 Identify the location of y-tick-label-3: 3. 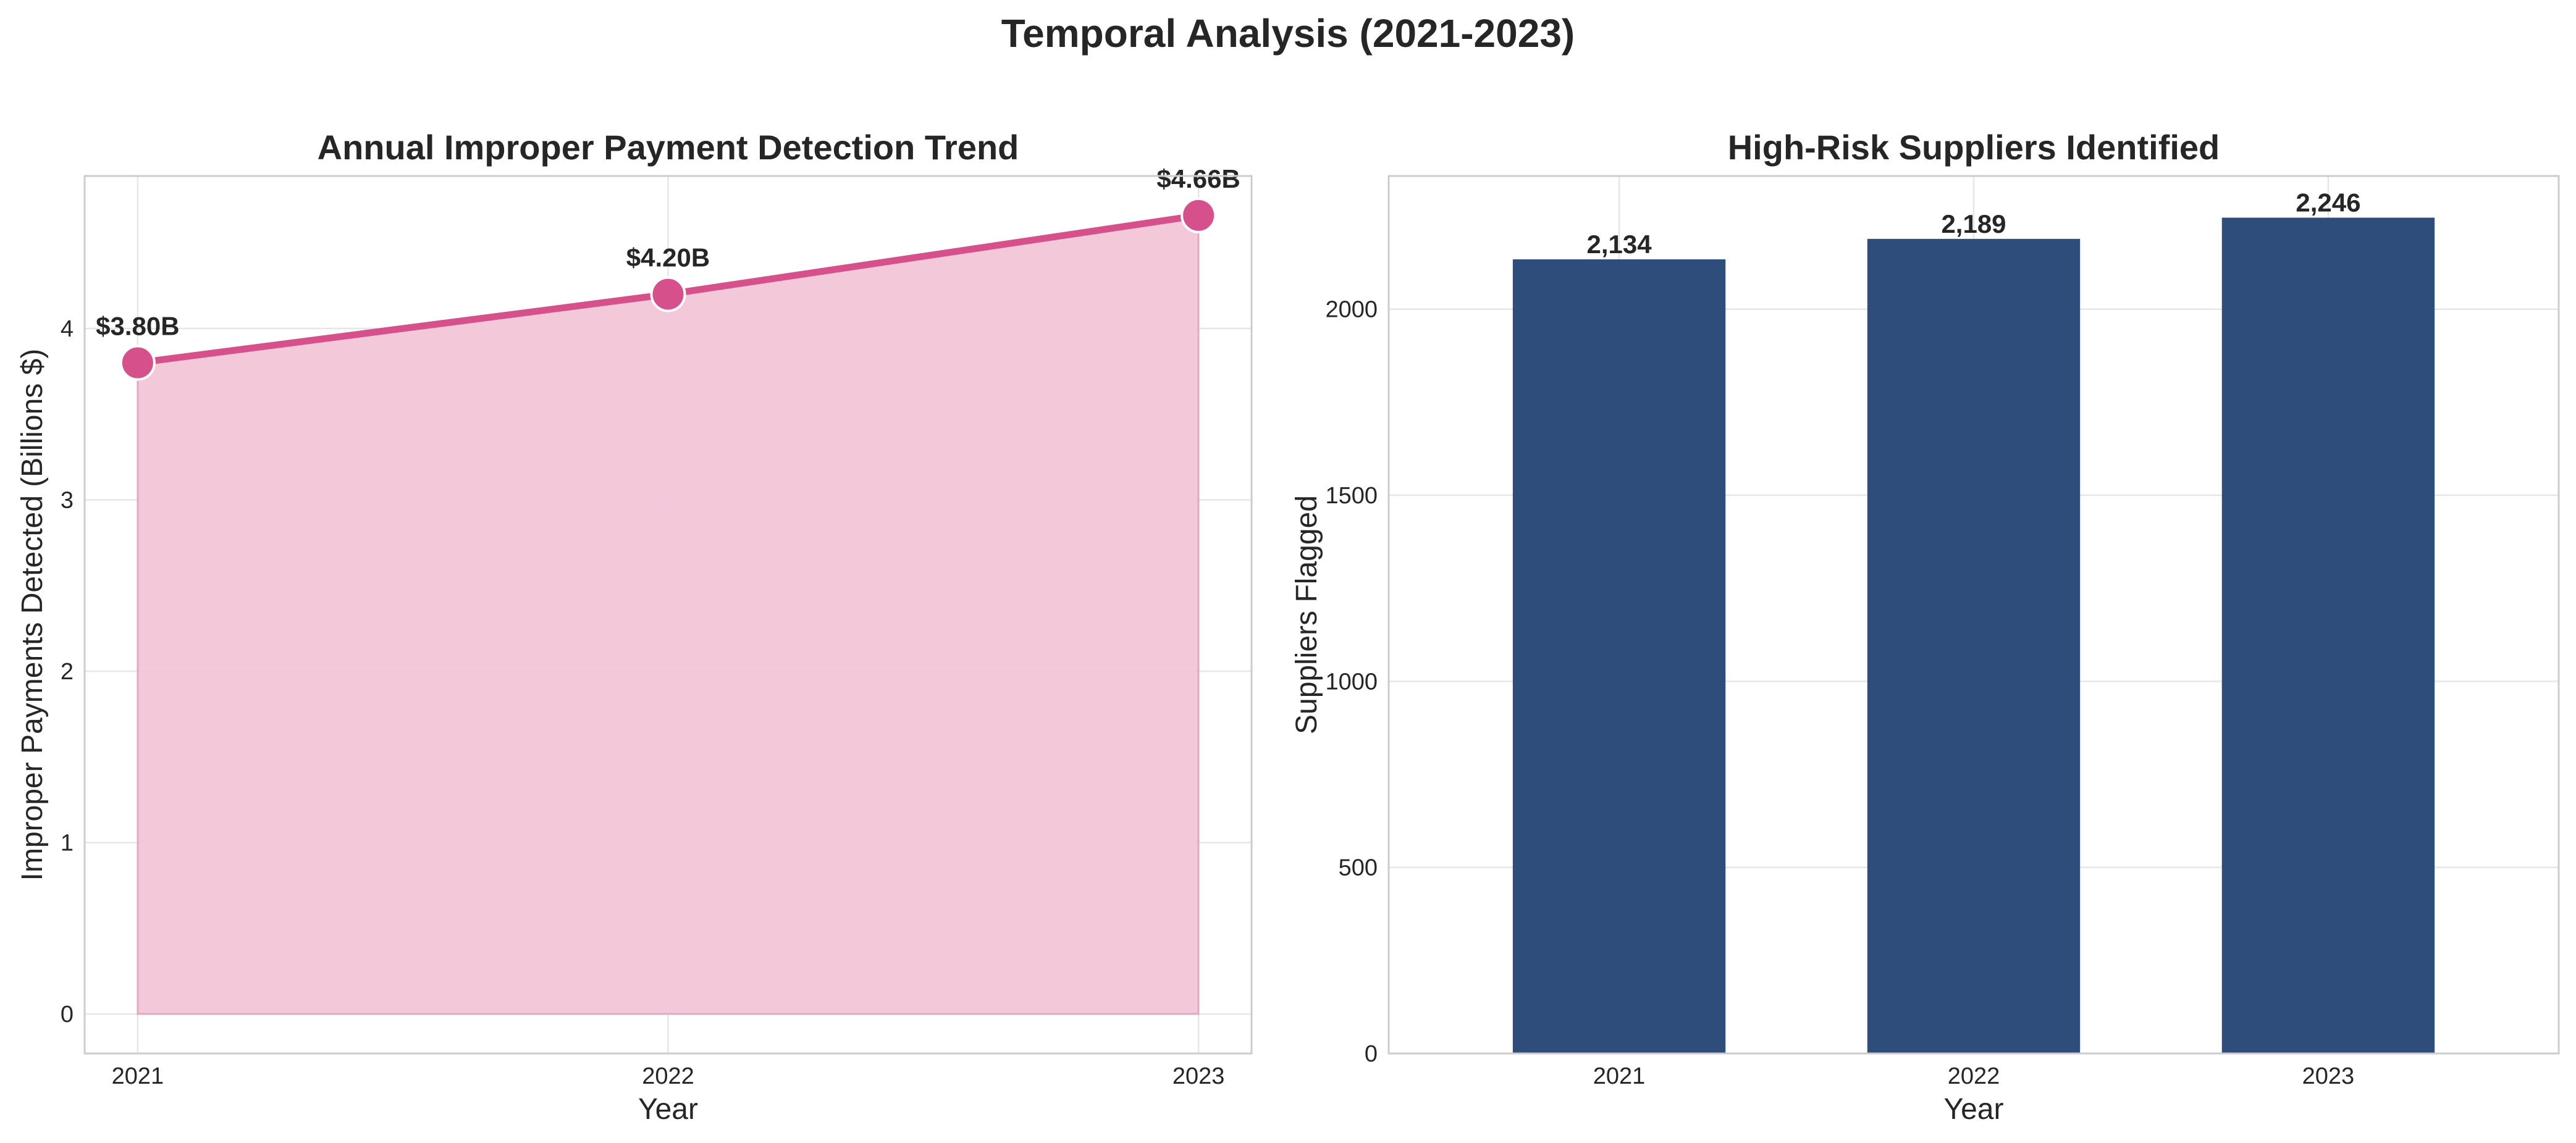
(67, 501).